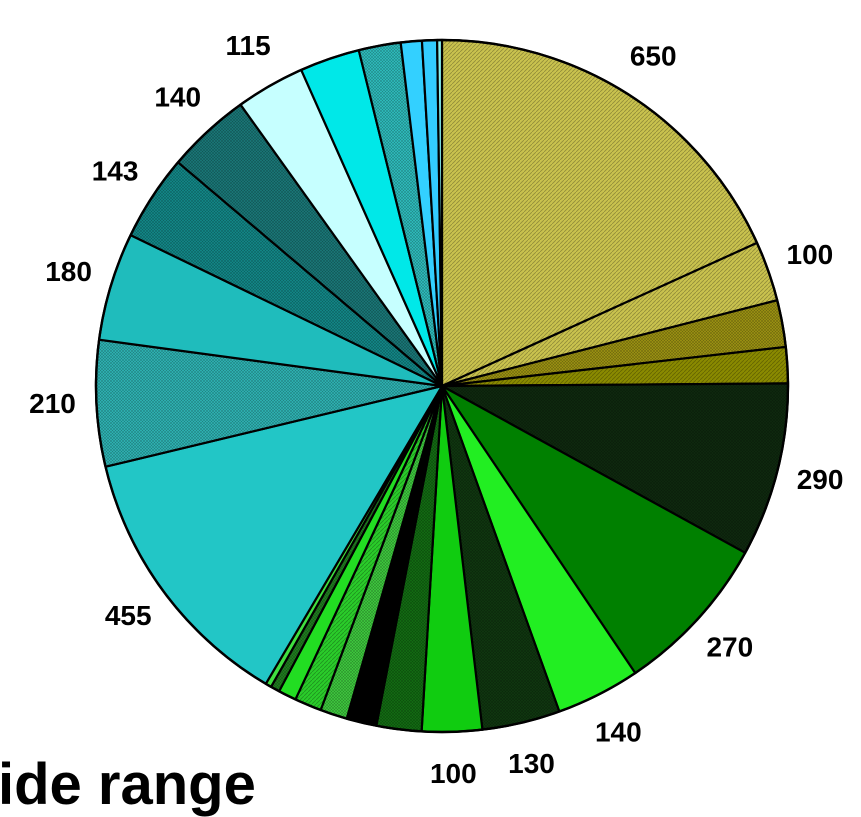 This screenshot has height=817, width=861. I want to click on pie-label-21: 140, so click(177, 97).